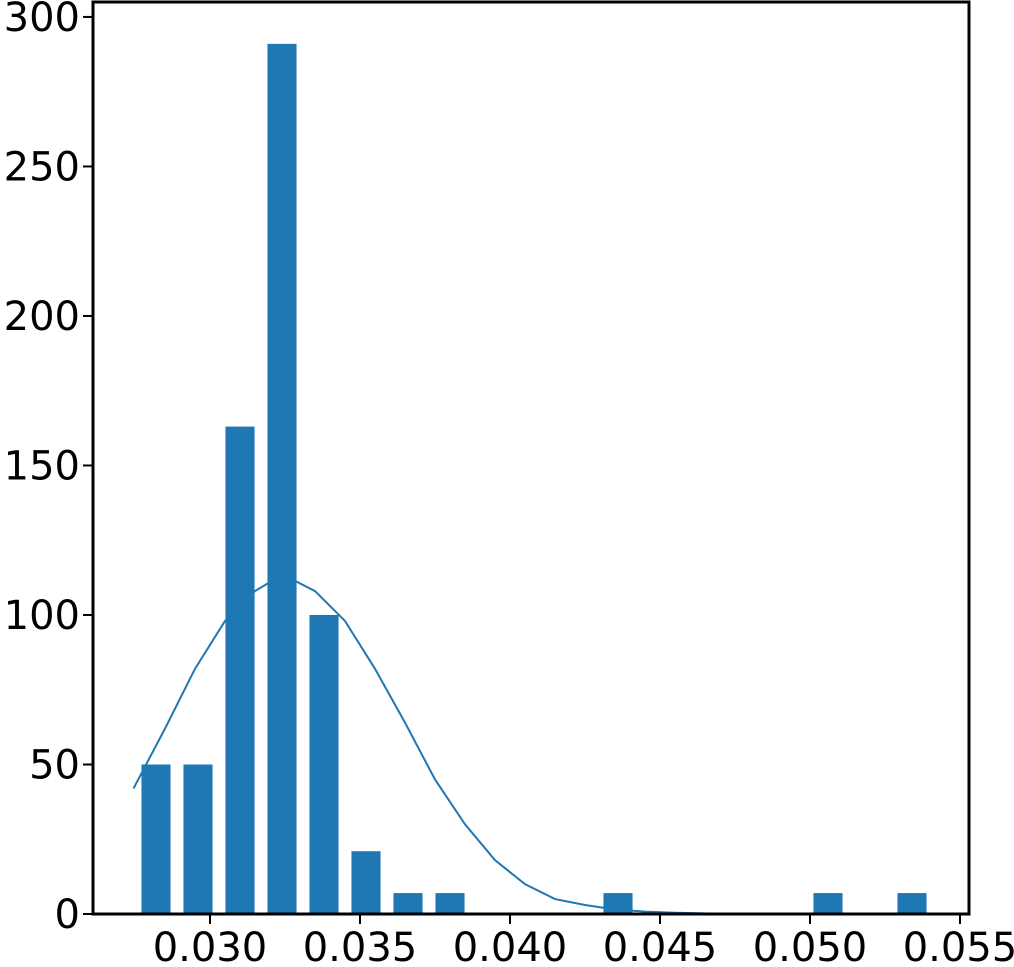 This screenshot has width=1014, height=967. Describe the element at coordinates (67, 915) in the screenshot. I see `y-tick-label: 0` at that location.